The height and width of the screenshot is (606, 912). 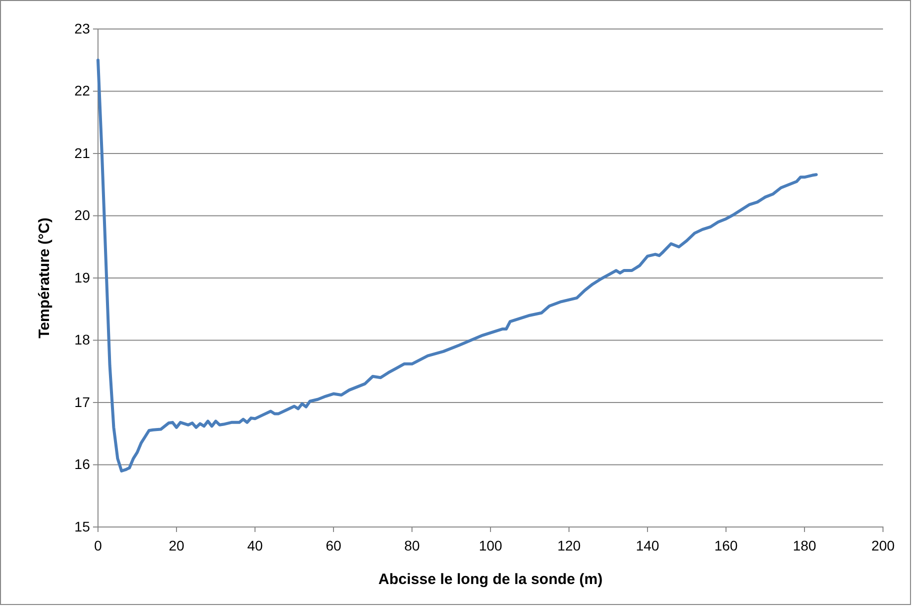 What do you see at coordinates (82, 526) in the screenshot?
I see `y-tick-label: 15` at bounding box center [82, 526].